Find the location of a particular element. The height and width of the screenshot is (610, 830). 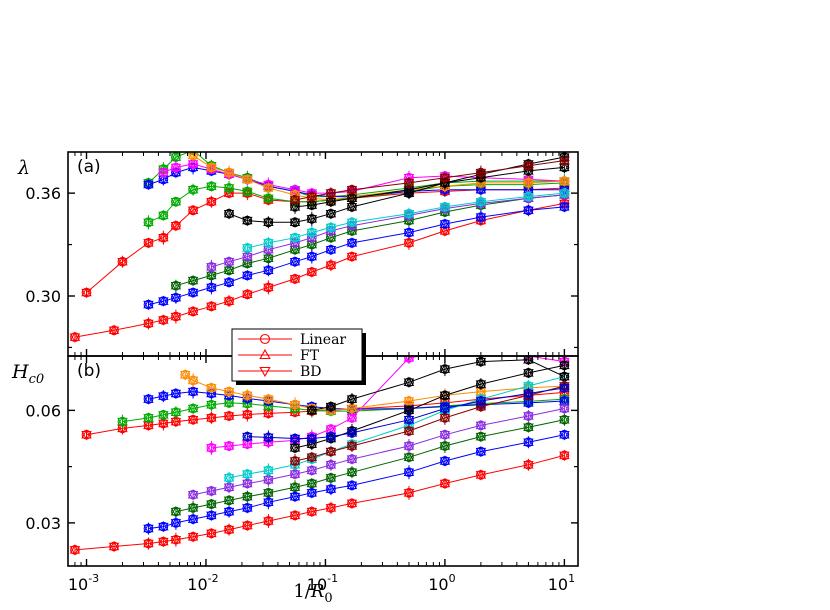

y-tick-label: 0.30 is located at coordinates (43, 296).